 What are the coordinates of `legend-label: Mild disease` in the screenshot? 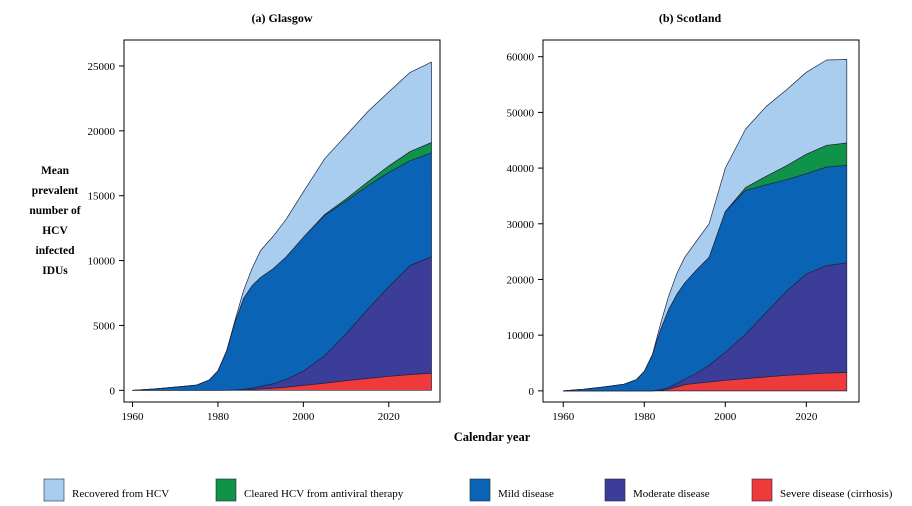 It's located at (526, 494).